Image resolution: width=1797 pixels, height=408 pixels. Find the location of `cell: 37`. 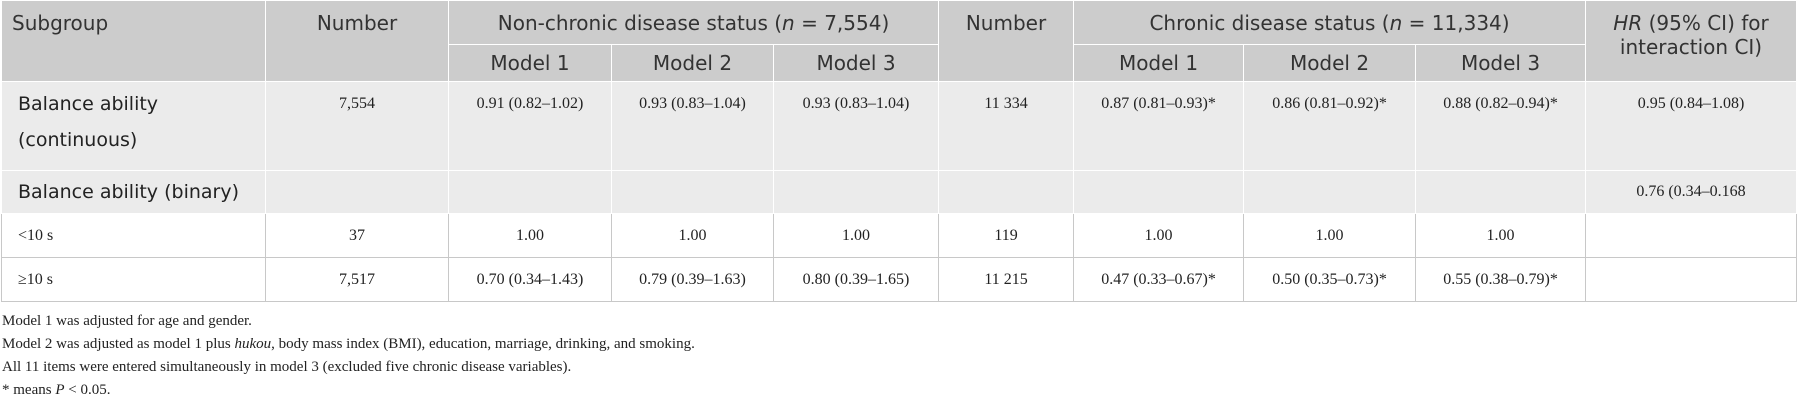

cell: 37 is located at coordinates (357, 235).